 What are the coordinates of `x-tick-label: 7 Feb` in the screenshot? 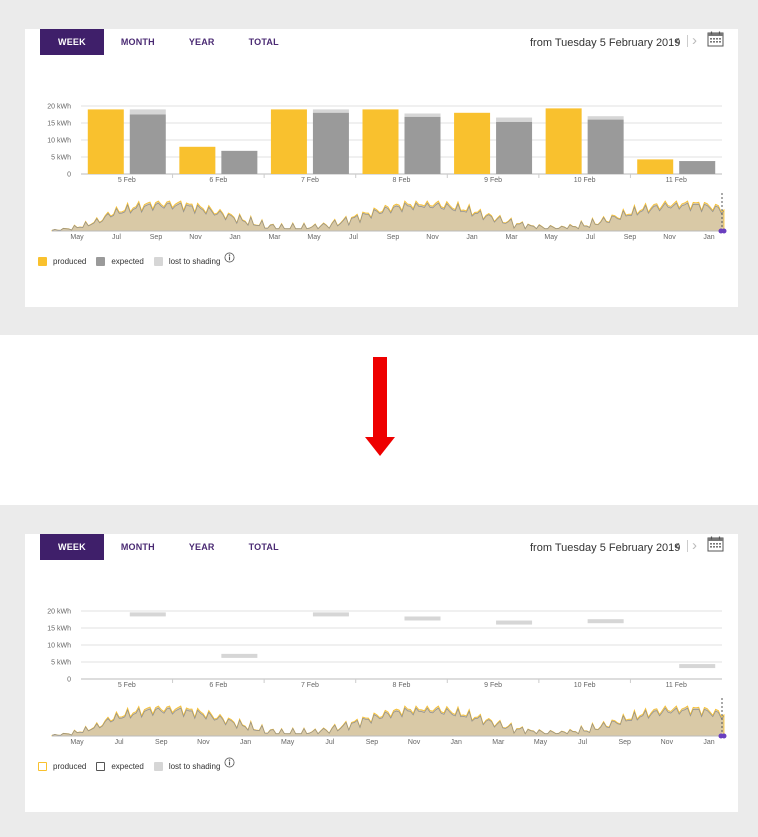 It's located at (310, 685).